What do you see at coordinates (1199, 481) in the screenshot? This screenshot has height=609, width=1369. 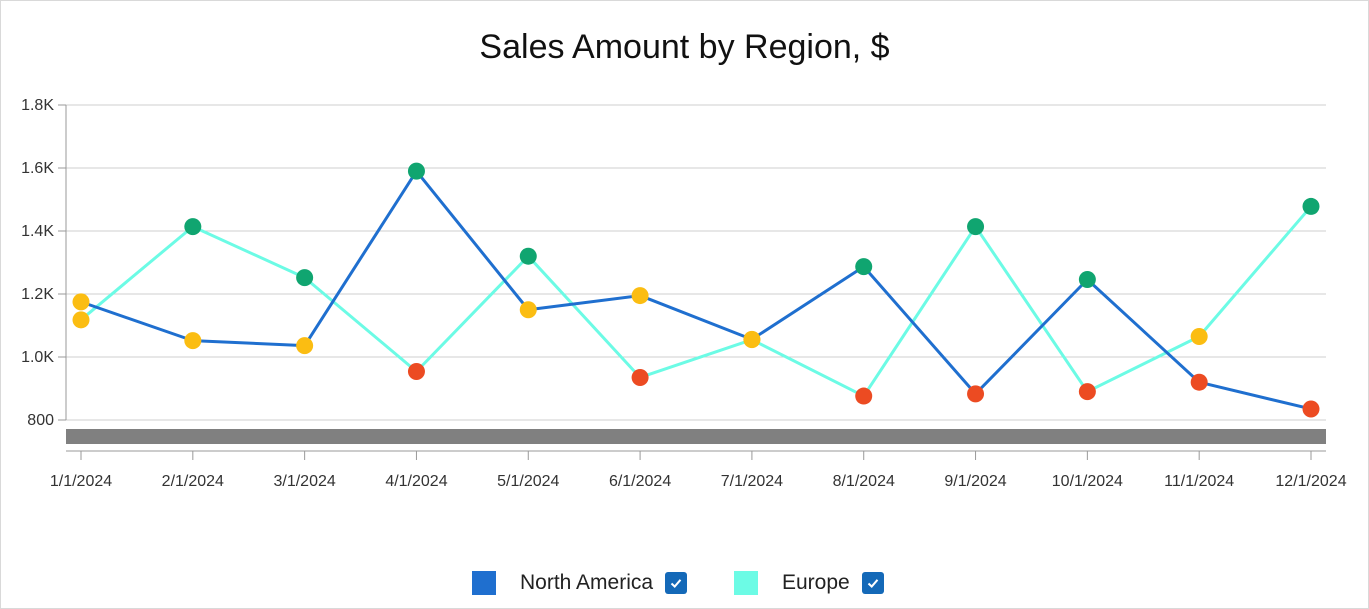 I see `x-tick-label: 11/1/2024` at bounding box center [1199, 481].